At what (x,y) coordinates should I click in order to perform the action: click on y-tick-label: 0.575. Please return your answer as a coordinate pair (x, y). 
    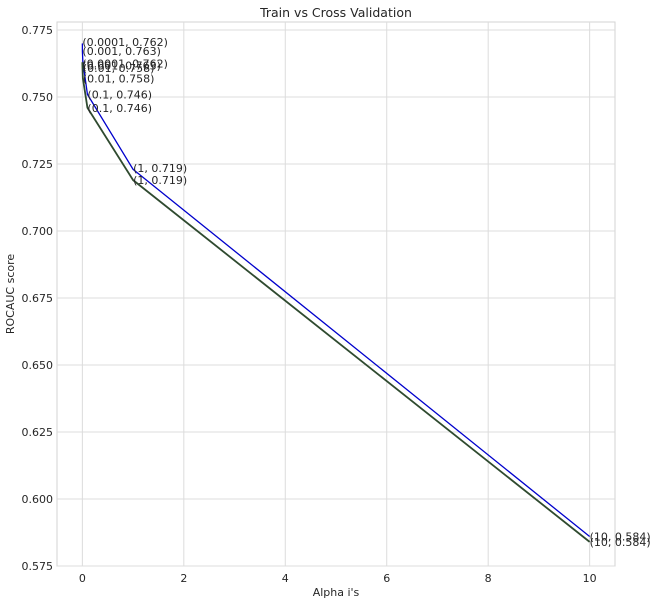
    Looking at the image, I should click on (38, 566).